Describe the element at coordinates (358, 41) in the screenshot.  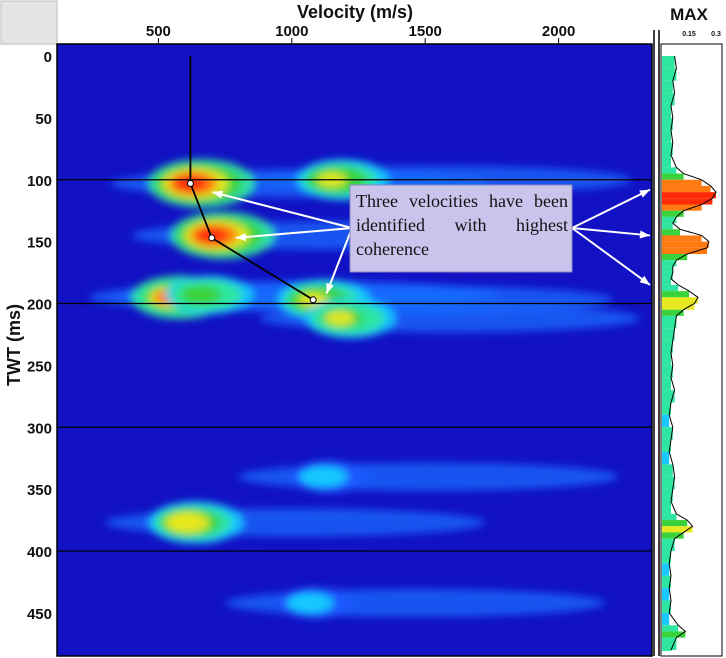
I see `x-tick-marks` at that location.